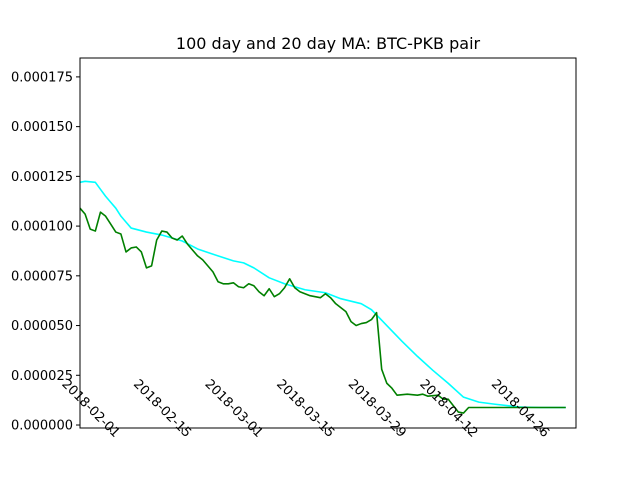 The image size is (640, 480). I want to click on x-tick-label: 2018-03-15, so click(305, 409).